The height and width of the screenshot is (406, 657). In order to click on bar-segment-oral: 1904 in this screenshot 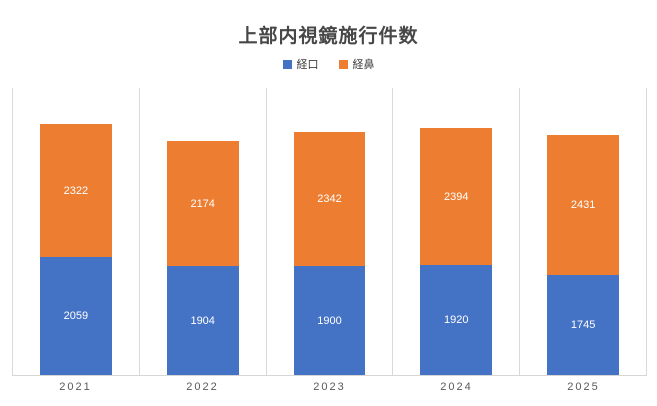, I will do `click(202, 320)`.